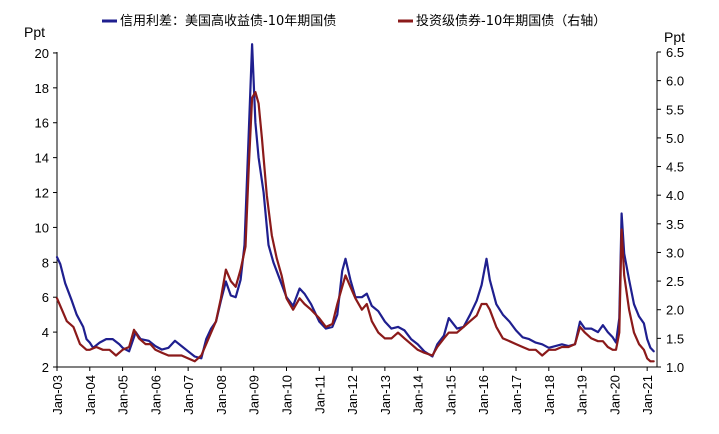 The height and width of the screenshot is (434, 719). I want to click on left-tick-label: 12, so click(42, 193).